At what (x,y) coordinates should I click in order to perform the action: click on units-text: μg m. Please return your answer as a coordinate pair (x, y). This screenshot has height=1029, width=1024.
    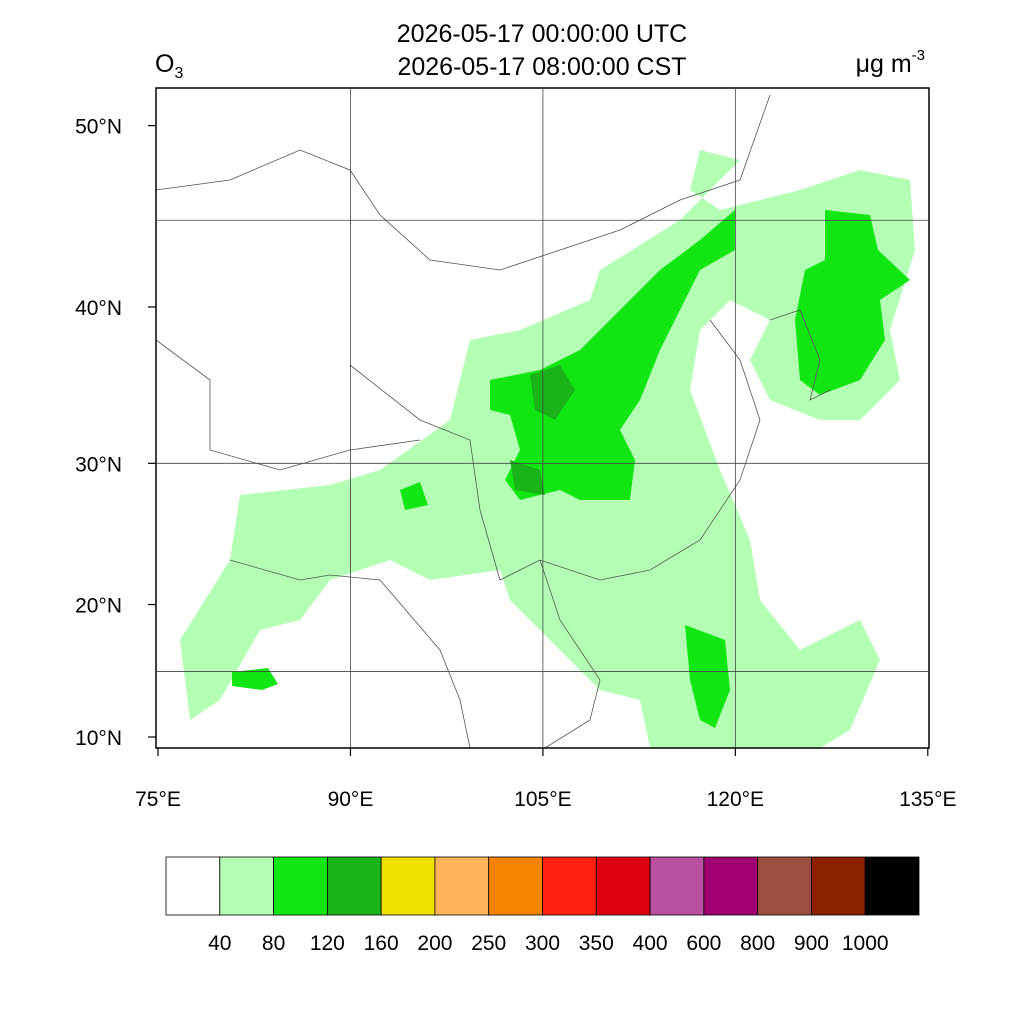
    Looking at the image, I should click on (884, 64).